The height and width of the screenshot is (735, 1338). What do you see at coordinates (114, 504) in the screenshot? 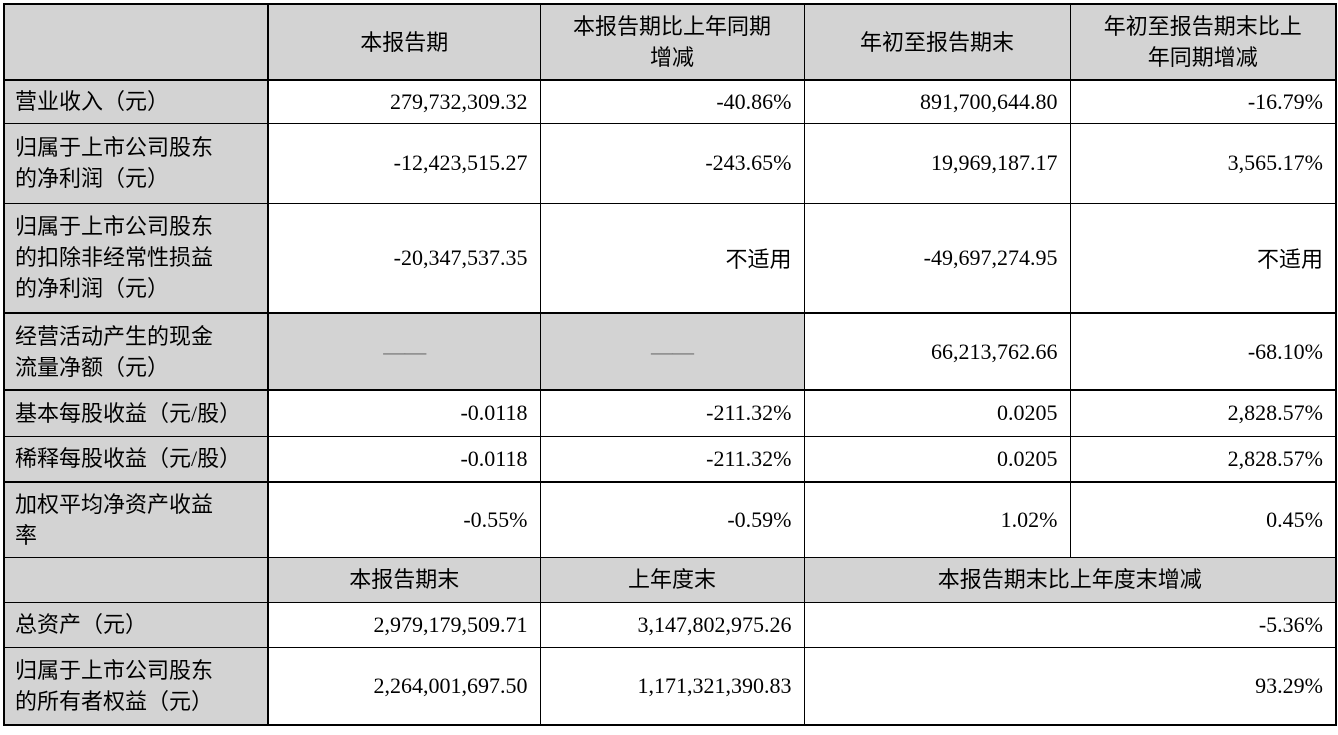
I see `row-label-line: 加权平均净资产收益` at bounding box center [114, 504].